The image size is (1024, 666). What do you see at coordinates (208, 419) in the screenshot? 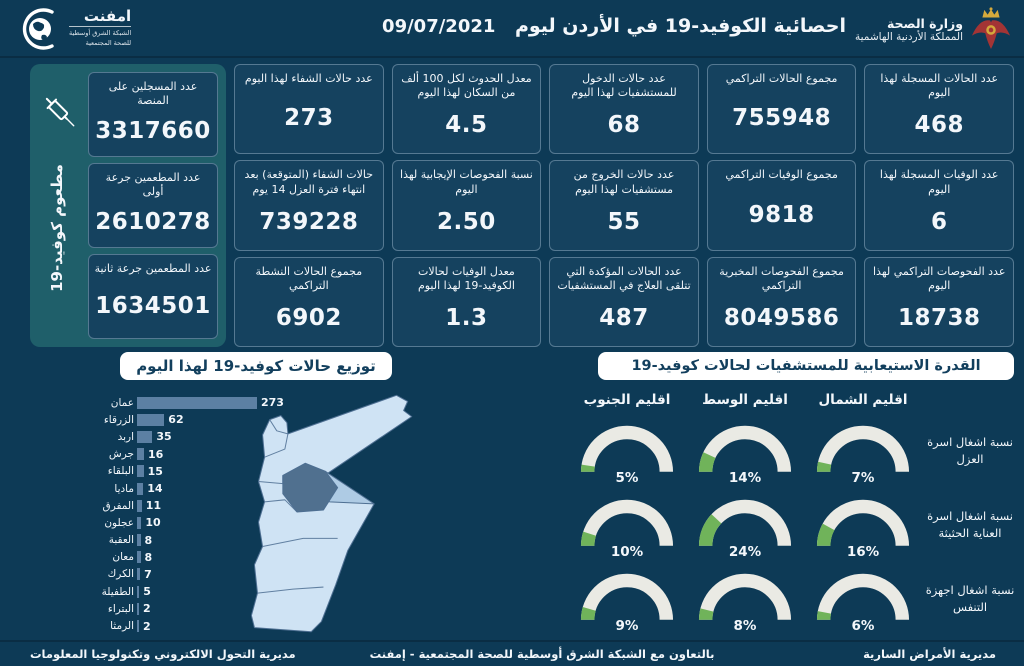
I see `bar-row: الزرقاء 62` at bounding box center [208, 419].